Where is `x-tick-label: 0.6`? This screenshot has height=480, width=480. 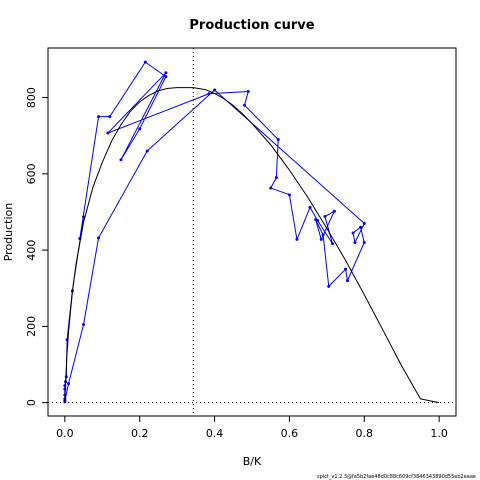 x-tick-label: 0.6 is located at coordinates (290, 433).